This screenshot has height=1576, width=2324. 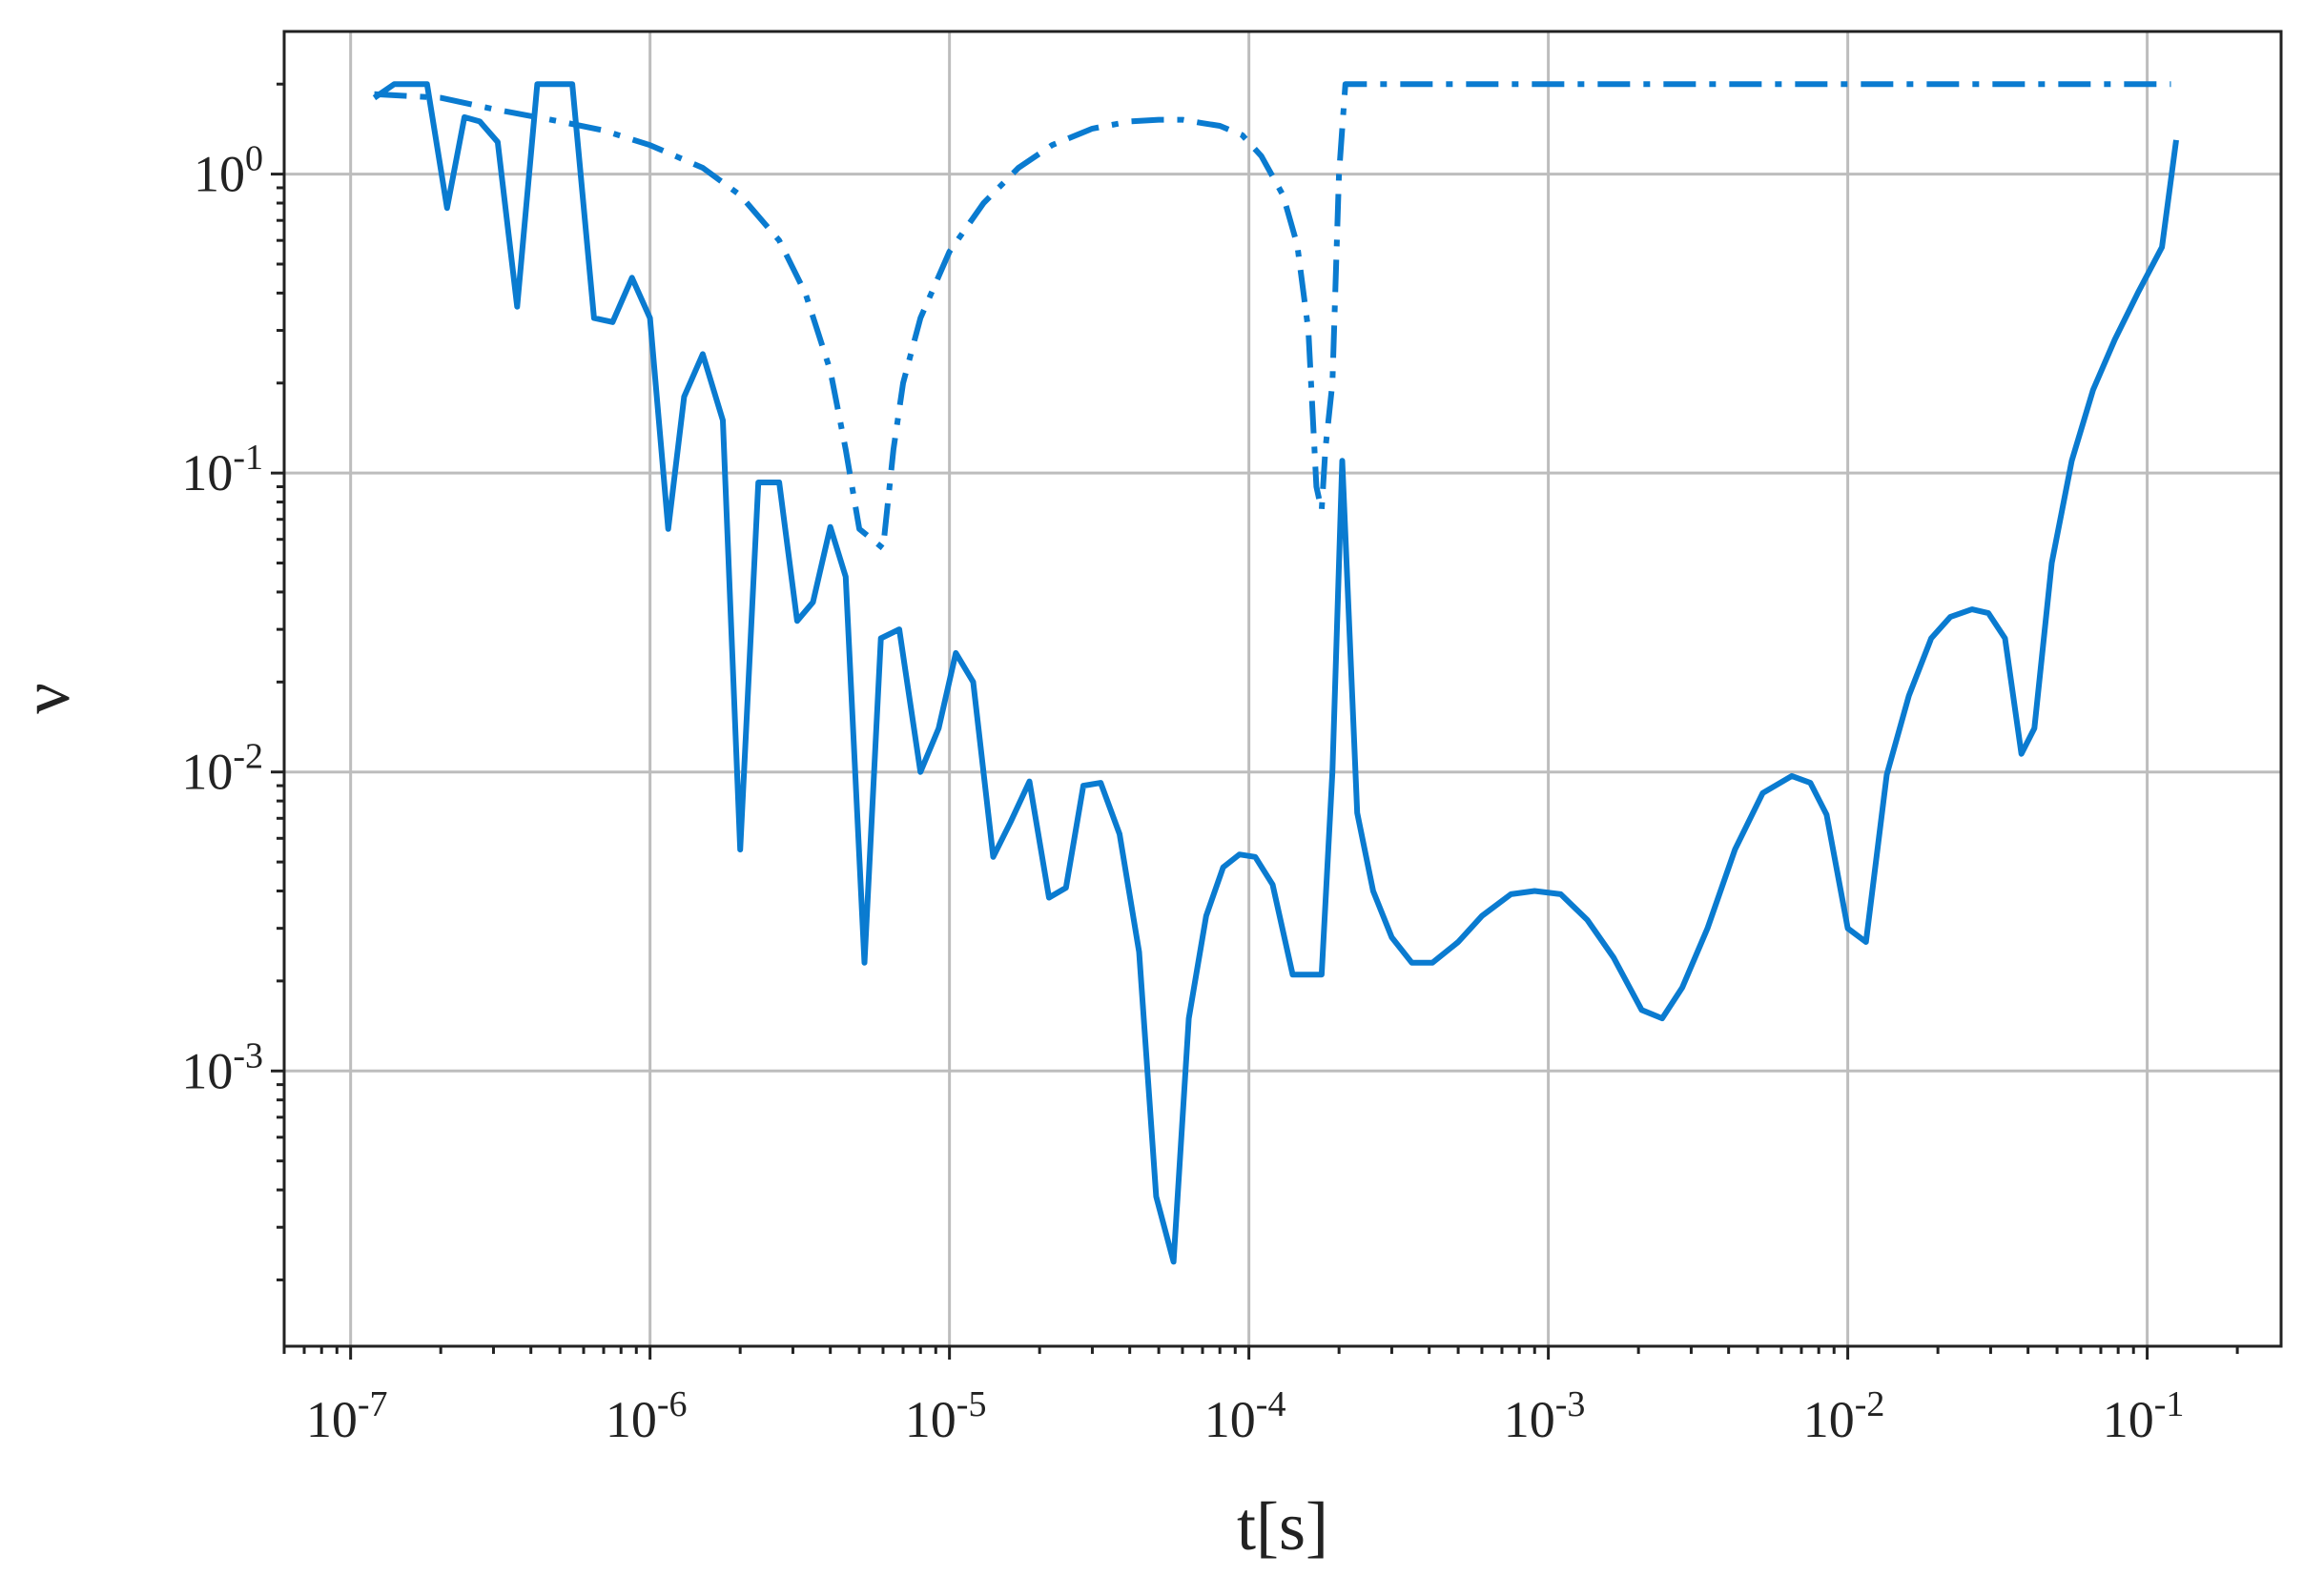 I want to click on x-tick-label: 10⁻⁴, so click(x=1245, y=1416).